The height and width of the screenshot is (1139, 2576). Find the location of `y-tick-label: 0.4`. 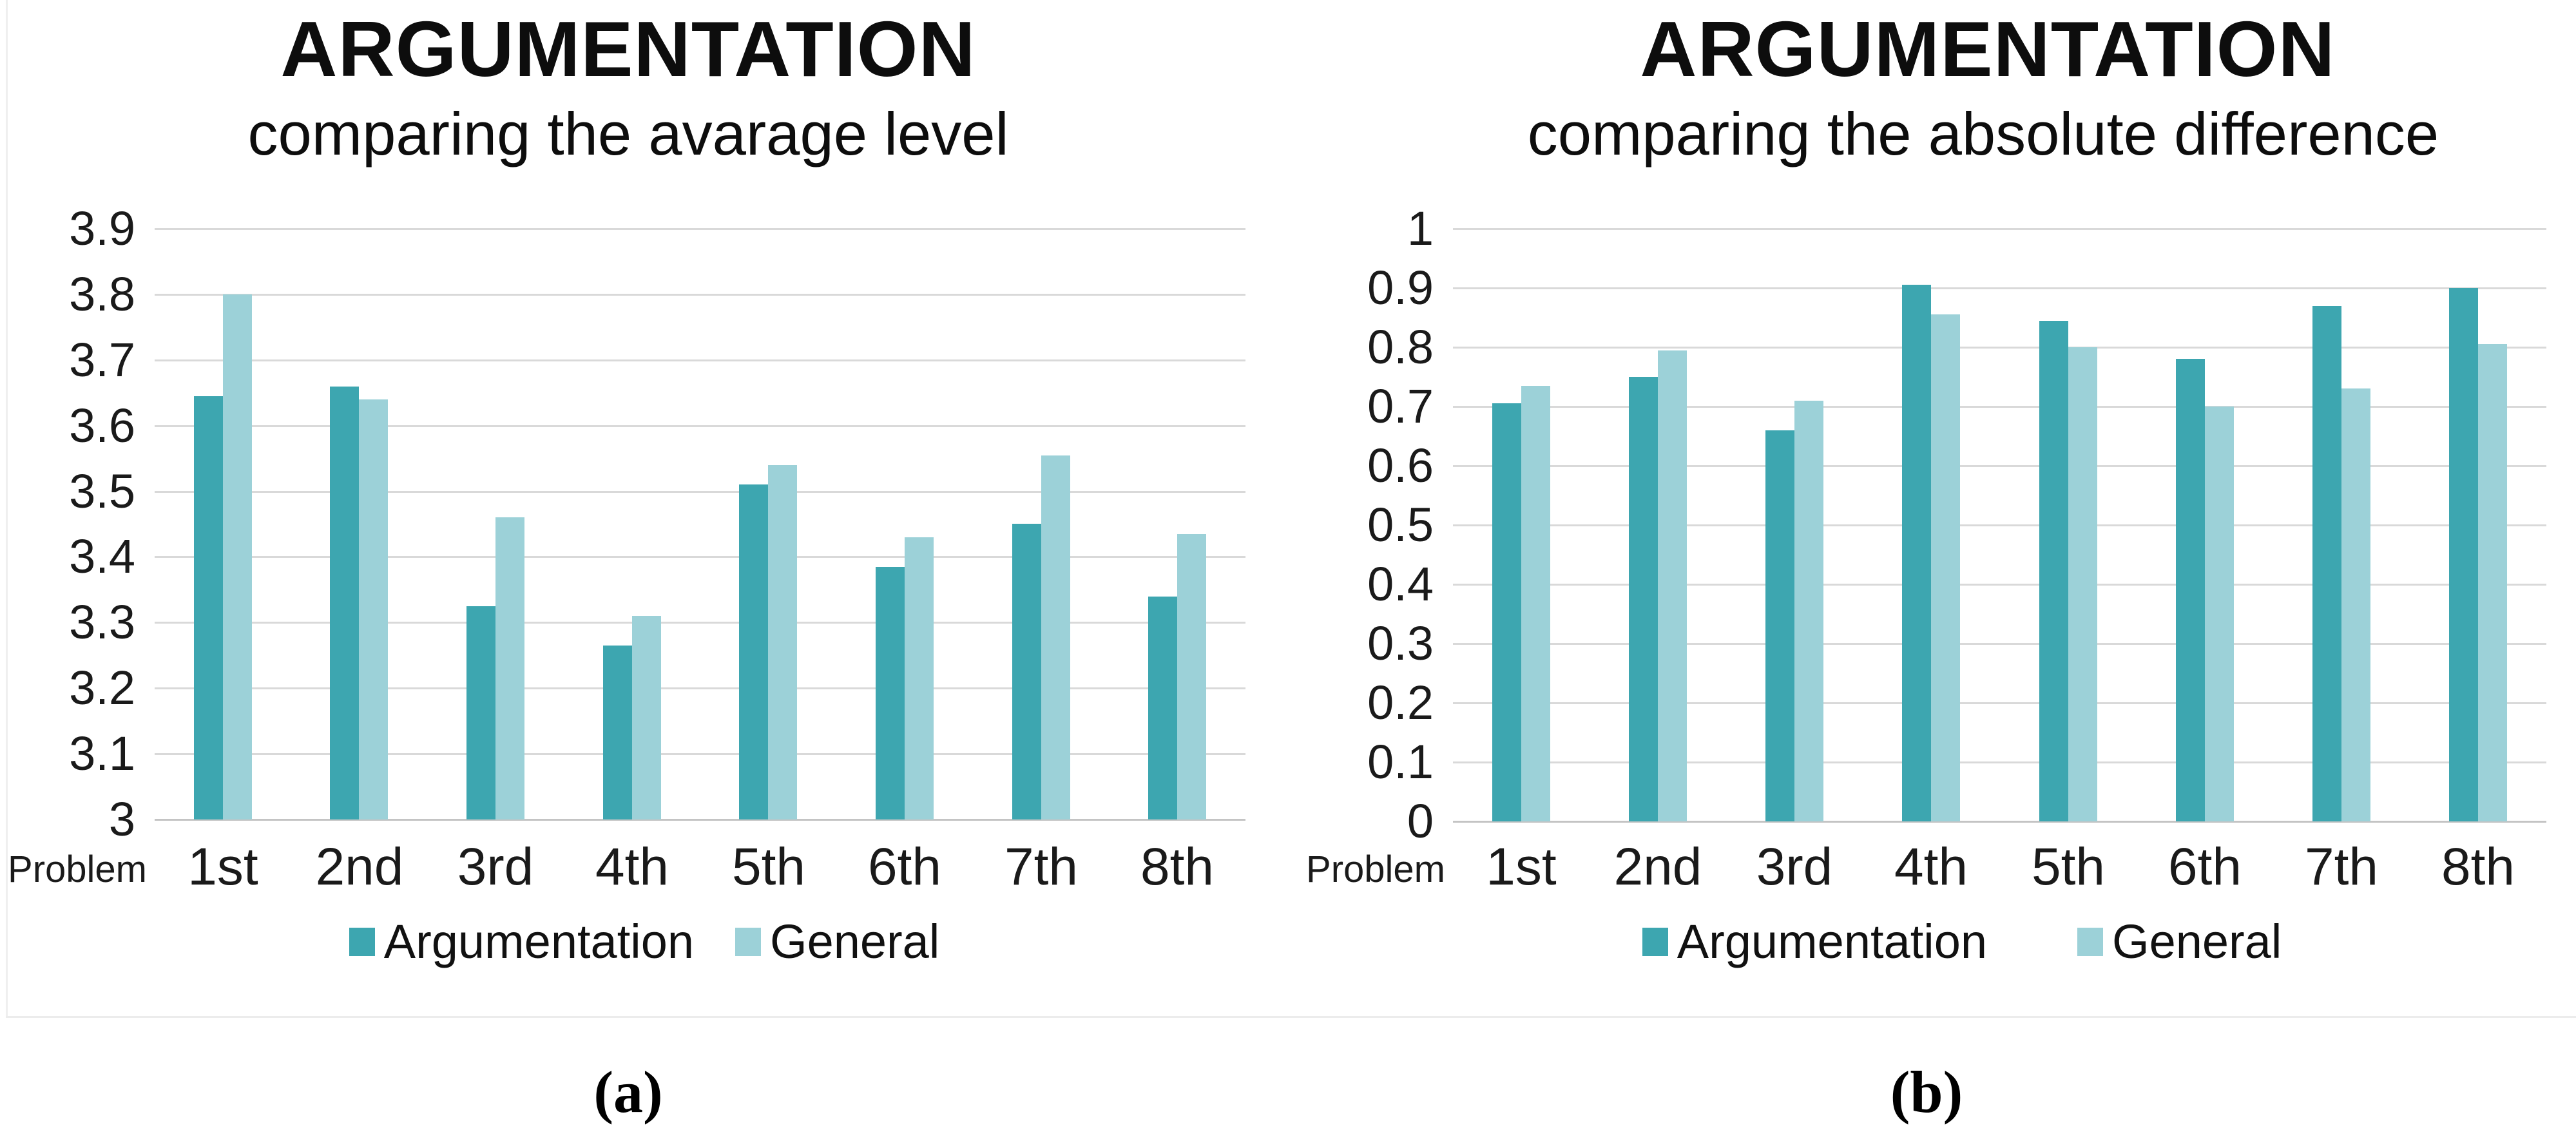

y-tick-label: 0.4 is located at coordinates (1400, 584).